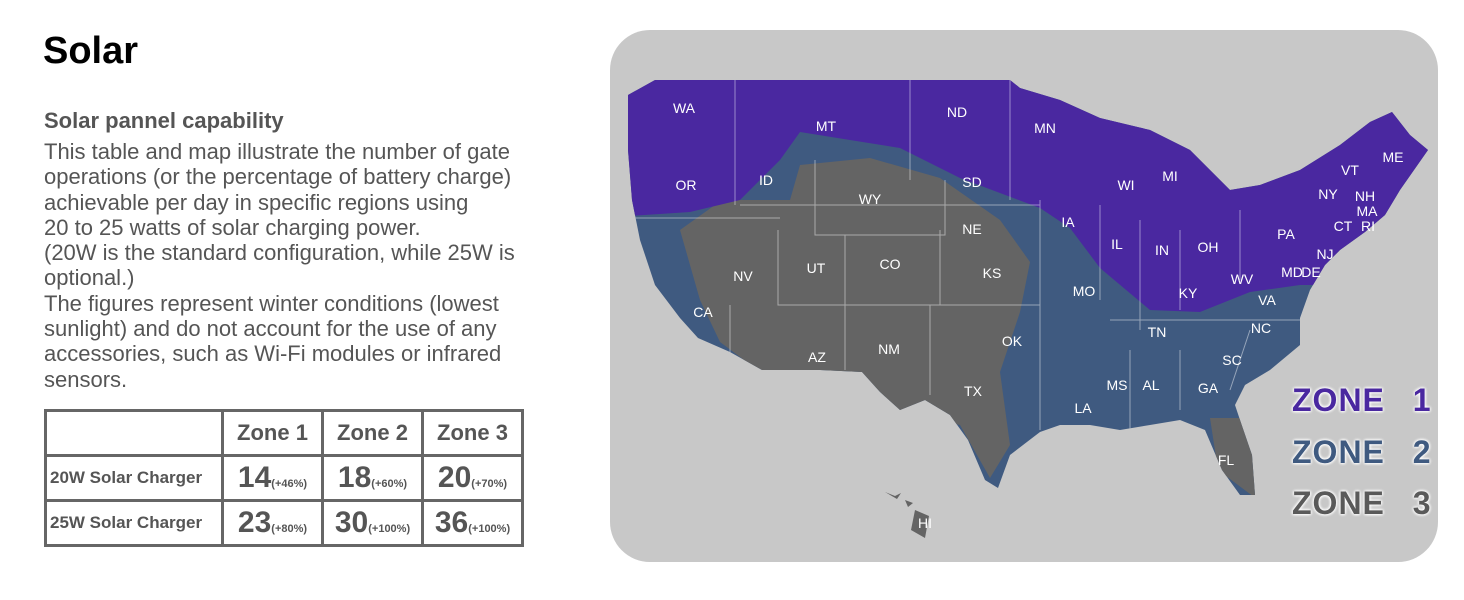 This screenshot has height=600, width=1464. What do you see at coordinates (1083, 408) in the screenshot?
I see `state-label-la: LA` at bounding box center [1083, 408].